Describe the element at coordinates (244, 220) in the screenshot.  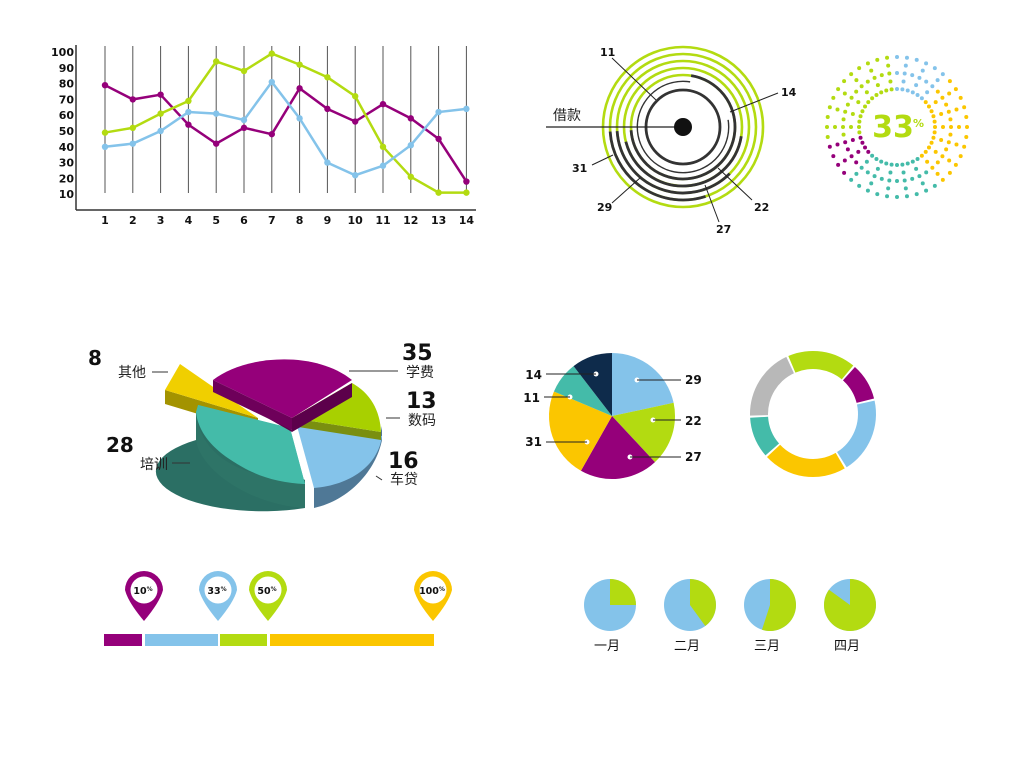
I see `x-tick-label: 6` at that location.